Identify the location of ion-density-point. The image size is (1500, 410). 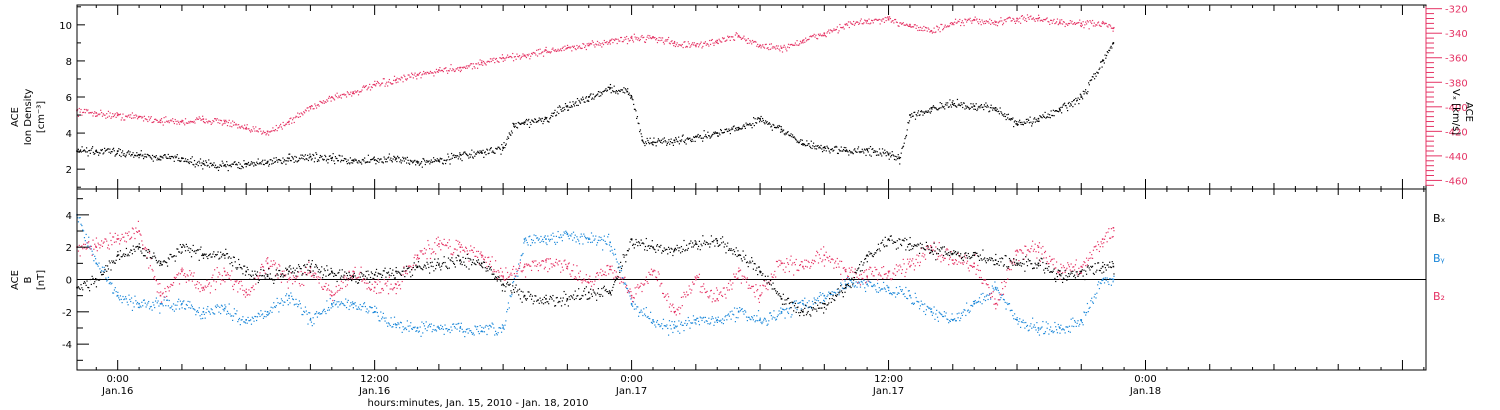
(738, 127).